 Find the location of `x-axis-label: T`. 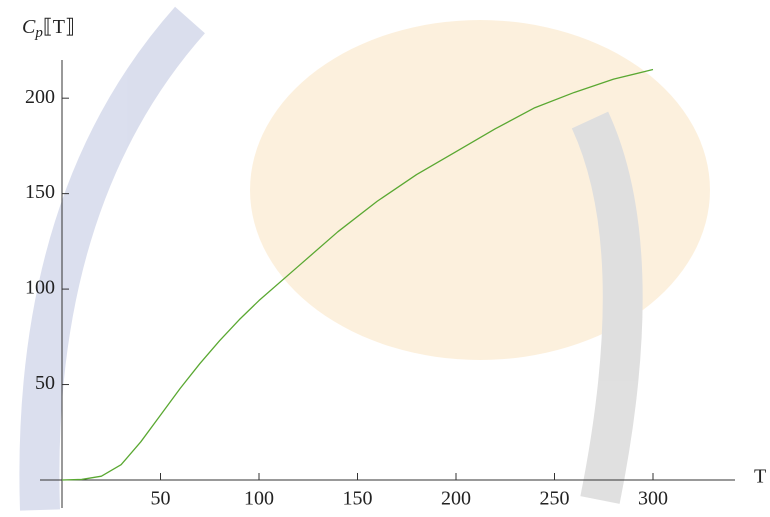

x-axis-label: T is located at coordinates (760, 477).